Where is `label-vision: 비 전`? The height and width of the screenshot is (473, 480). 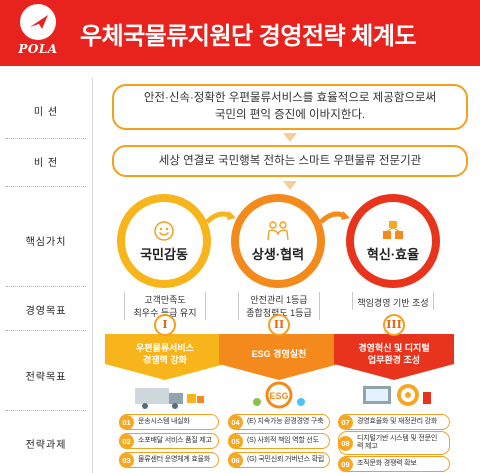
label-vision: 비 전 is located at coordinates (46, 163).